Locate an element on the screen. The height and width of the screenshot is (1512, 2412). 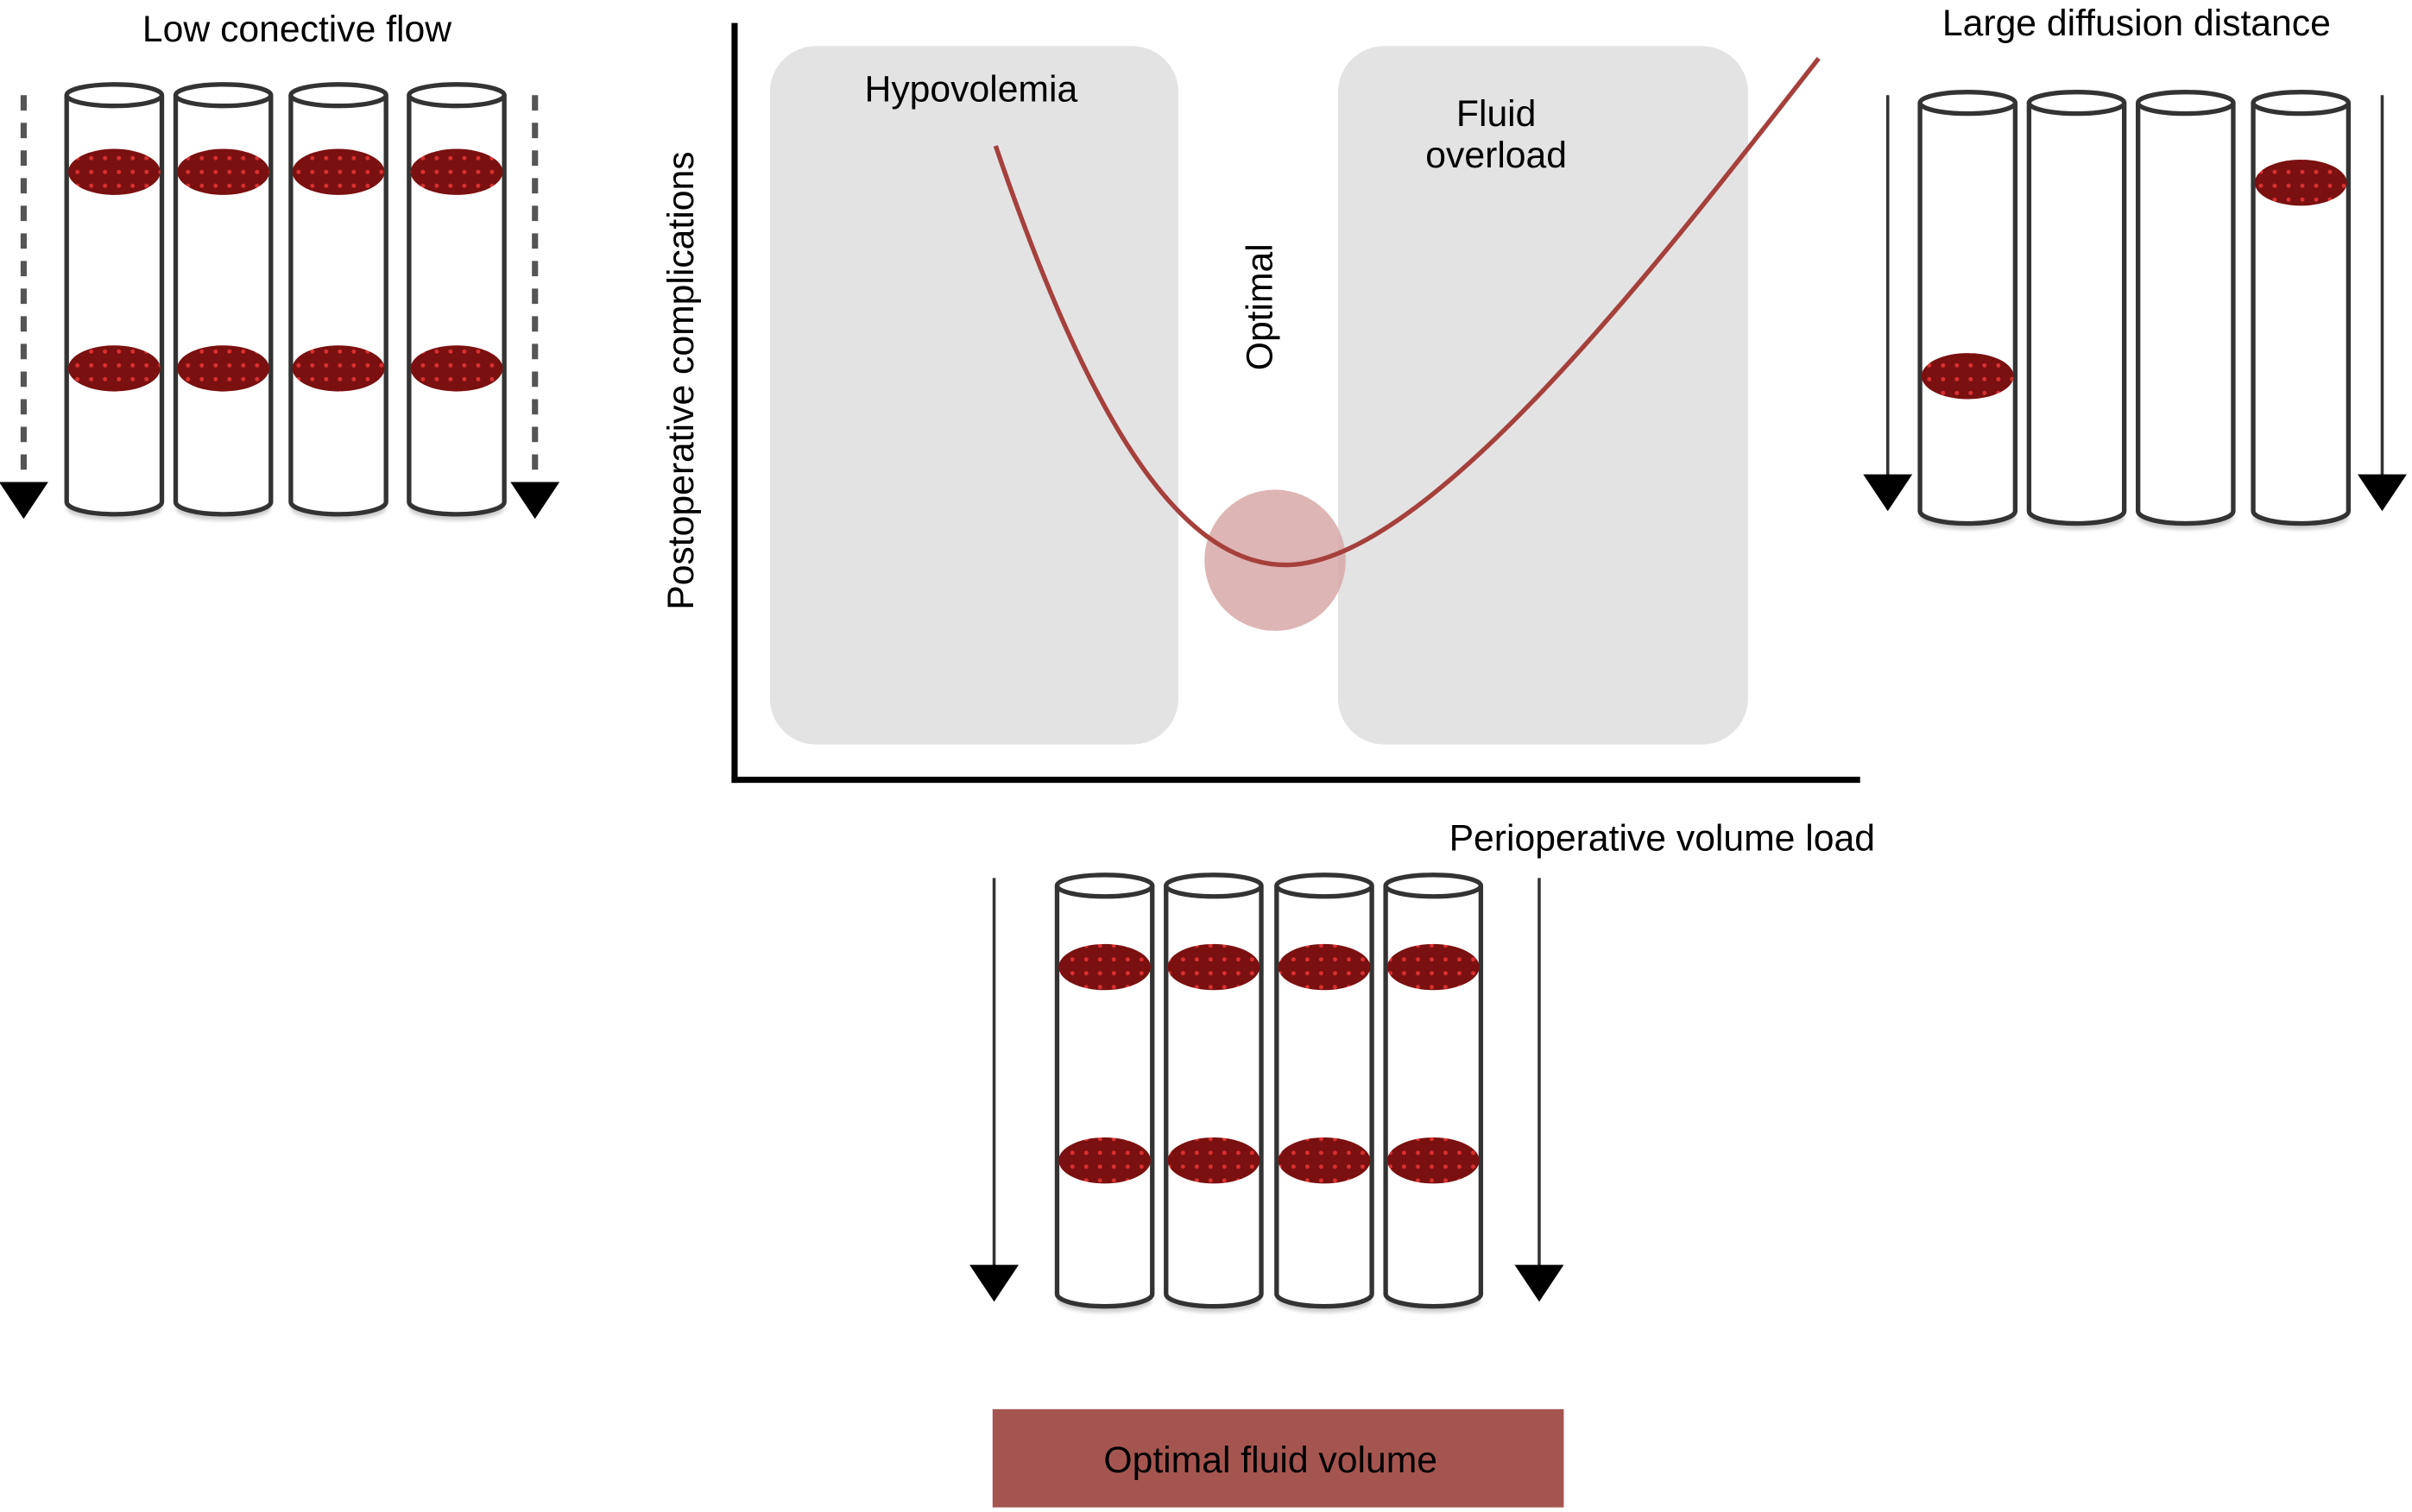
optimal-fluid-volume-label: Optimal fluid volume is located at coordinates (1270, 1460).